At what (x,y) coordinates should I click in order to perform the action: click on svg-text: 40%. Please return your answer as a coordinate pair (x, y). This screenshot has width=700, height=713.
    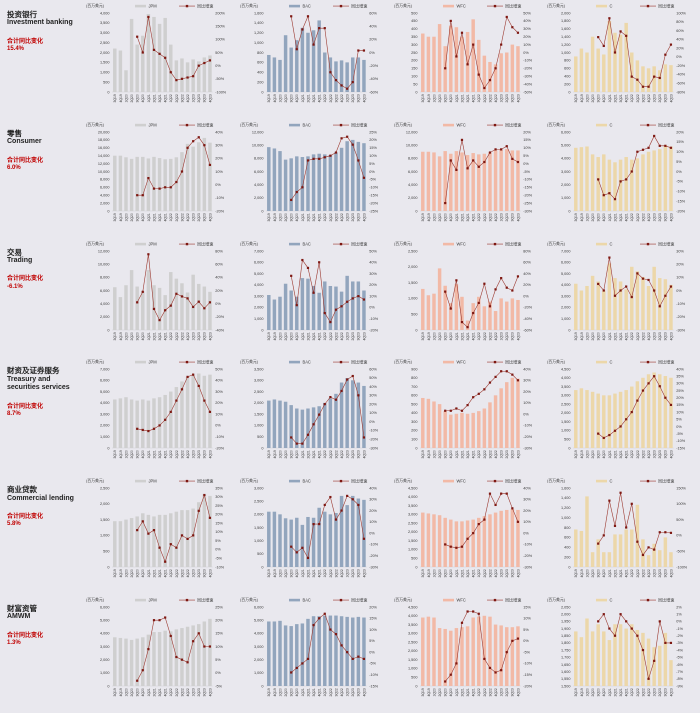
    Looking at the image, I should click on (373, 26).